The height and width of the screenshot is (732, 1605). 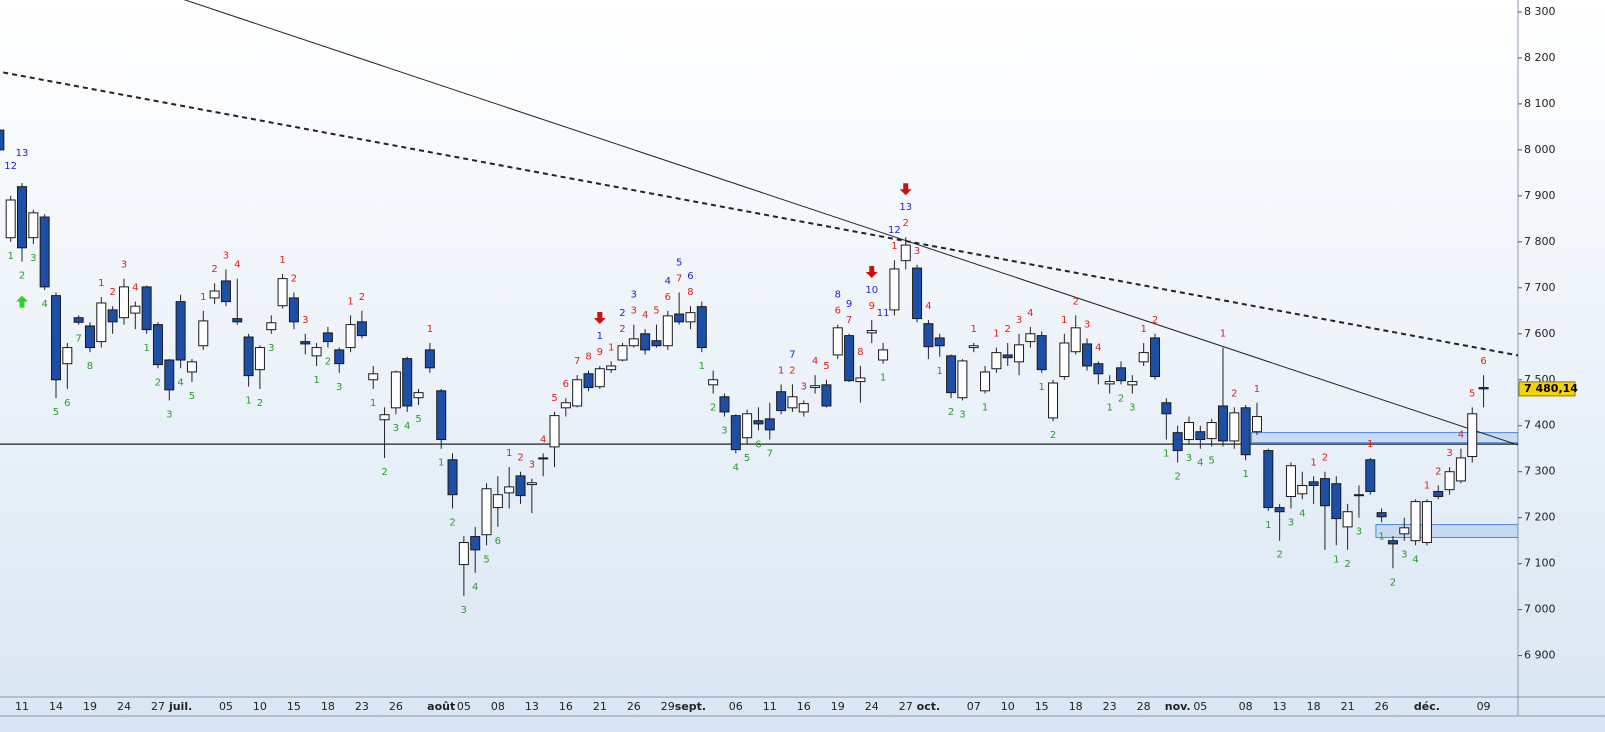 What do you see at coordinates (1540, 425) in the screenshot?
I see `y-tick-label: 7 400` at bounding box center [1540, 425].